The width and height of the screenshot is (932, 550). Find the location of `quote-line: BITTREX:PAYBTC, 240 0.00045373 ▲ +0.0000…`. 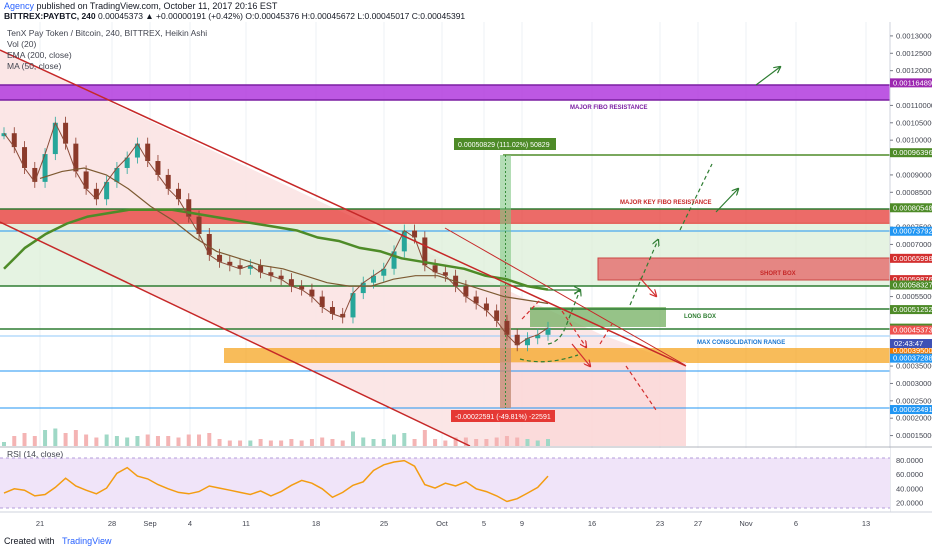

quote-line: BITTREX:PAYBTC, 240 0.00045373 ▲ +0.0000… is located at coordinates (234, 16).